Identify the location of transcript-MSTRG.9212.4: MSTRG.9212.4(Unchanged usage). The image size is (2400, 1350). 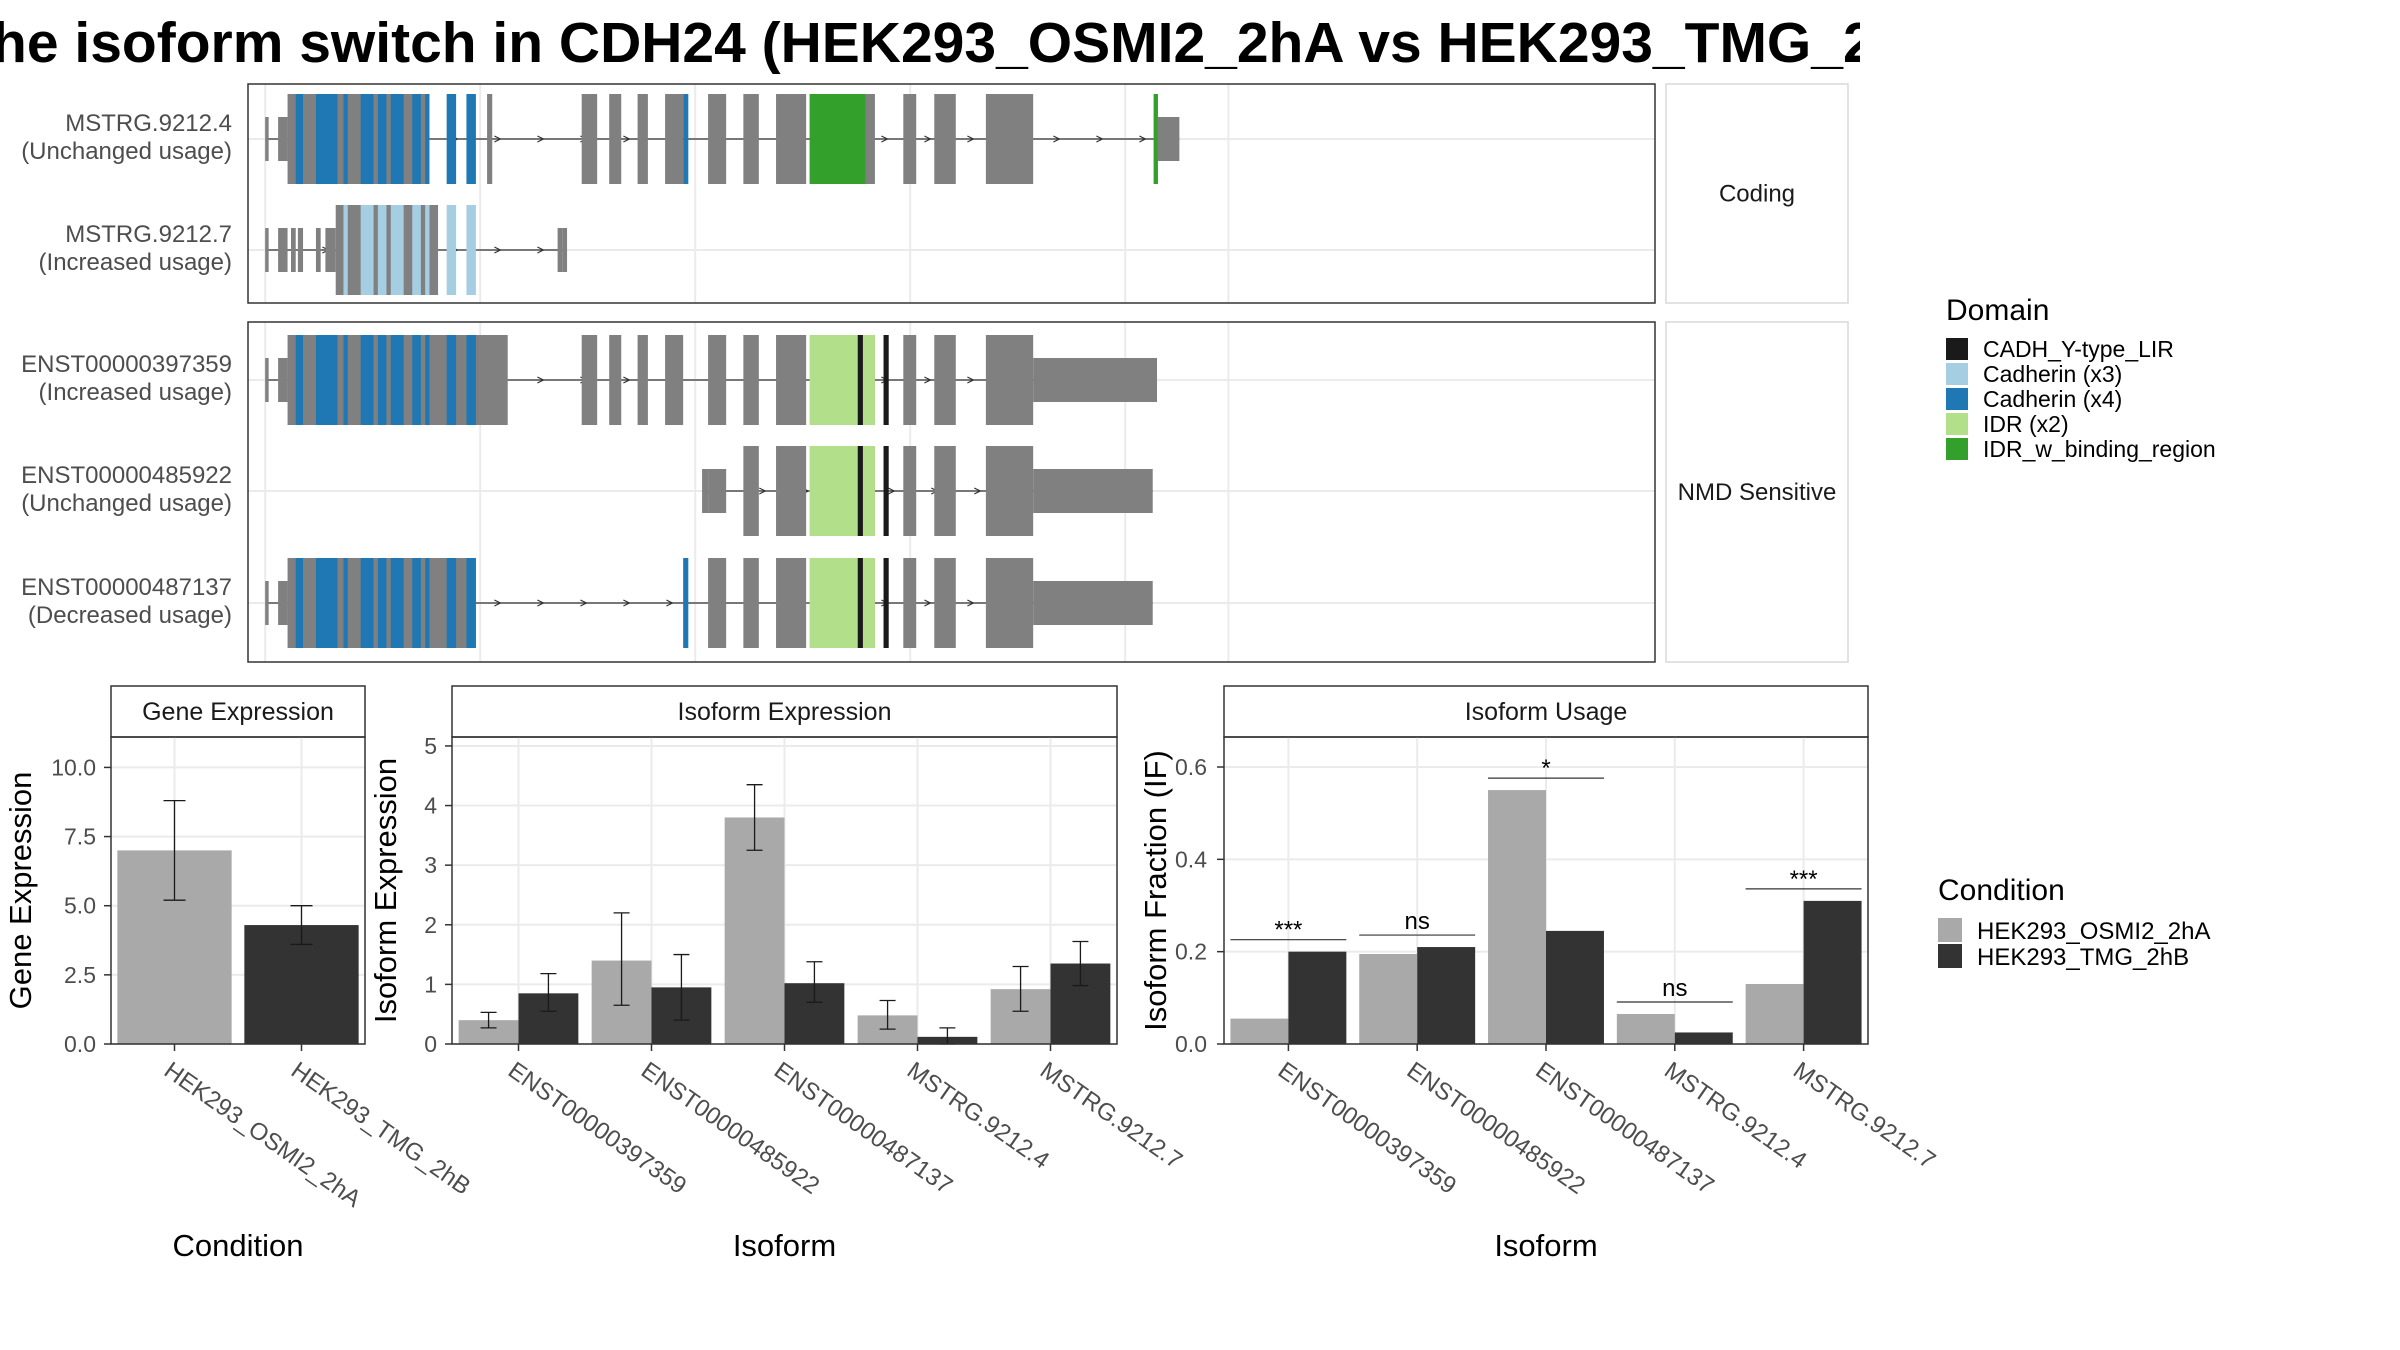
(838, 139).